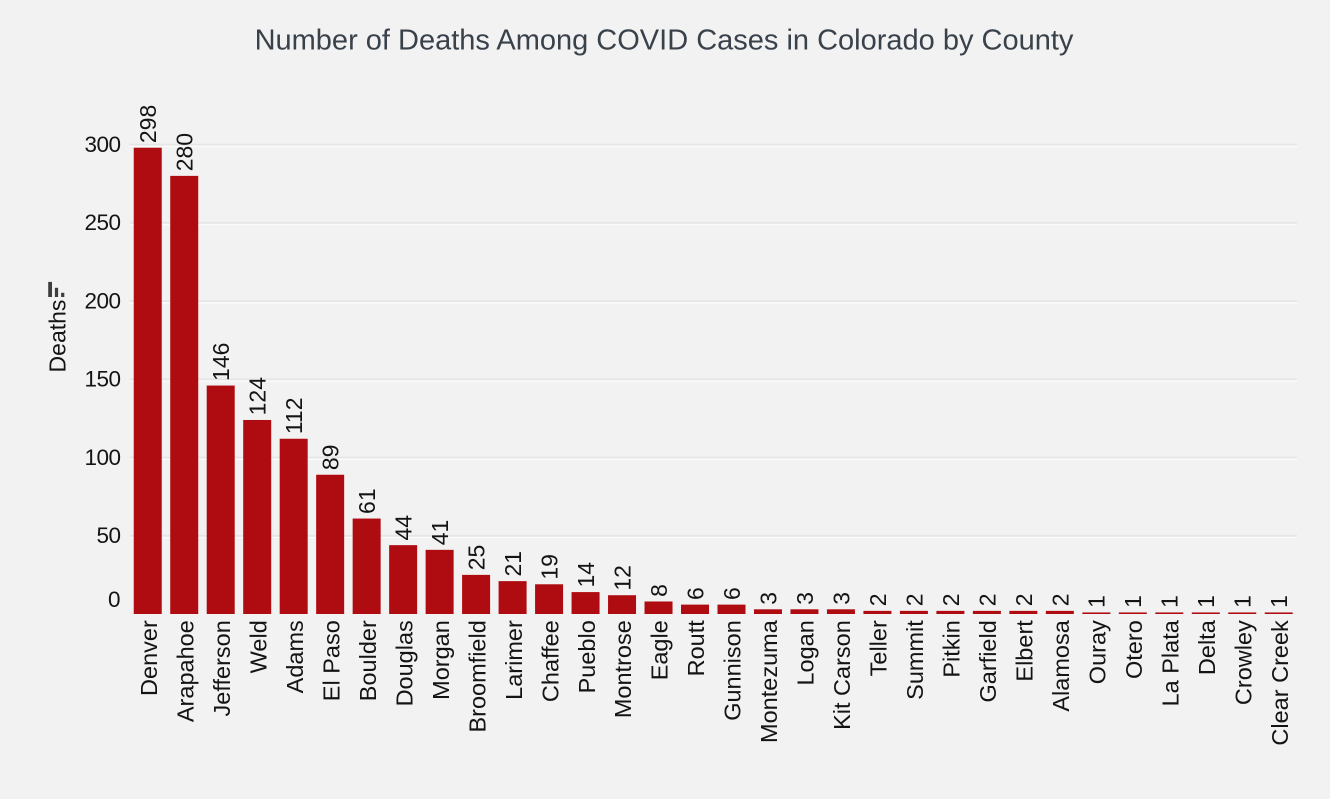 The image size is (1330, 799). What do you see at coordinates (513, 564) in the screenshot?
I see `svg-text: 21` at bounding box center [513, 564].